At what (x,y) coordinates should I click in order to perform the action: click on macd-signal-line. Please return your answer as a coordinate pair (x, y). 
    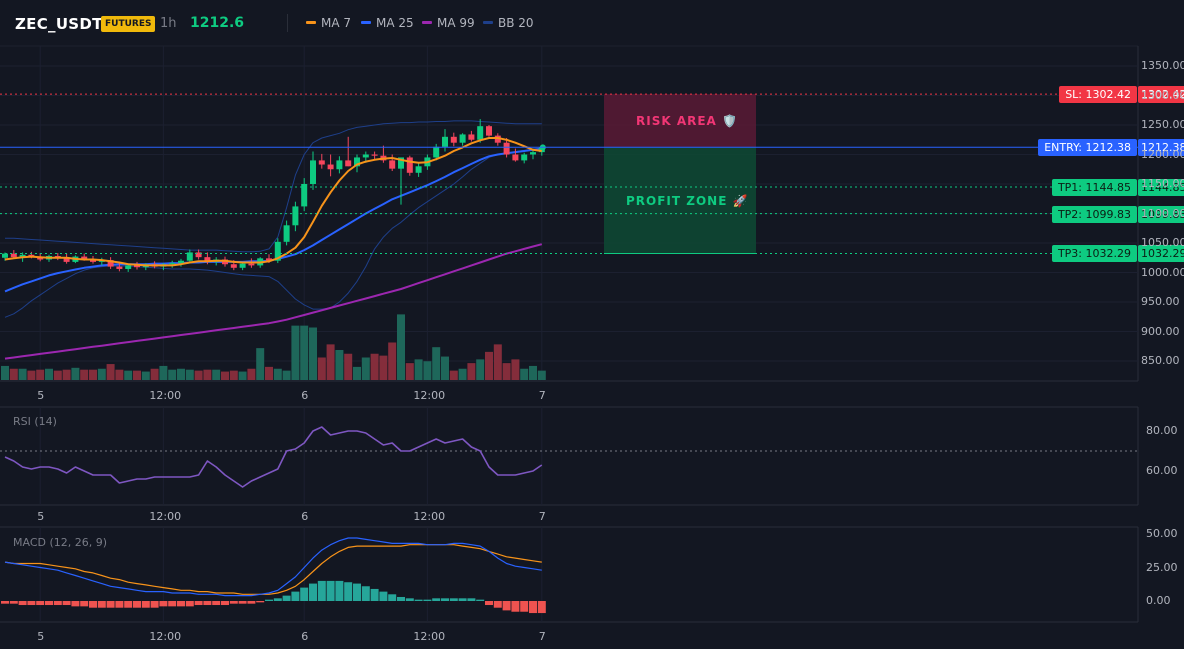
    Looking at the image, I should click on (273, 569).